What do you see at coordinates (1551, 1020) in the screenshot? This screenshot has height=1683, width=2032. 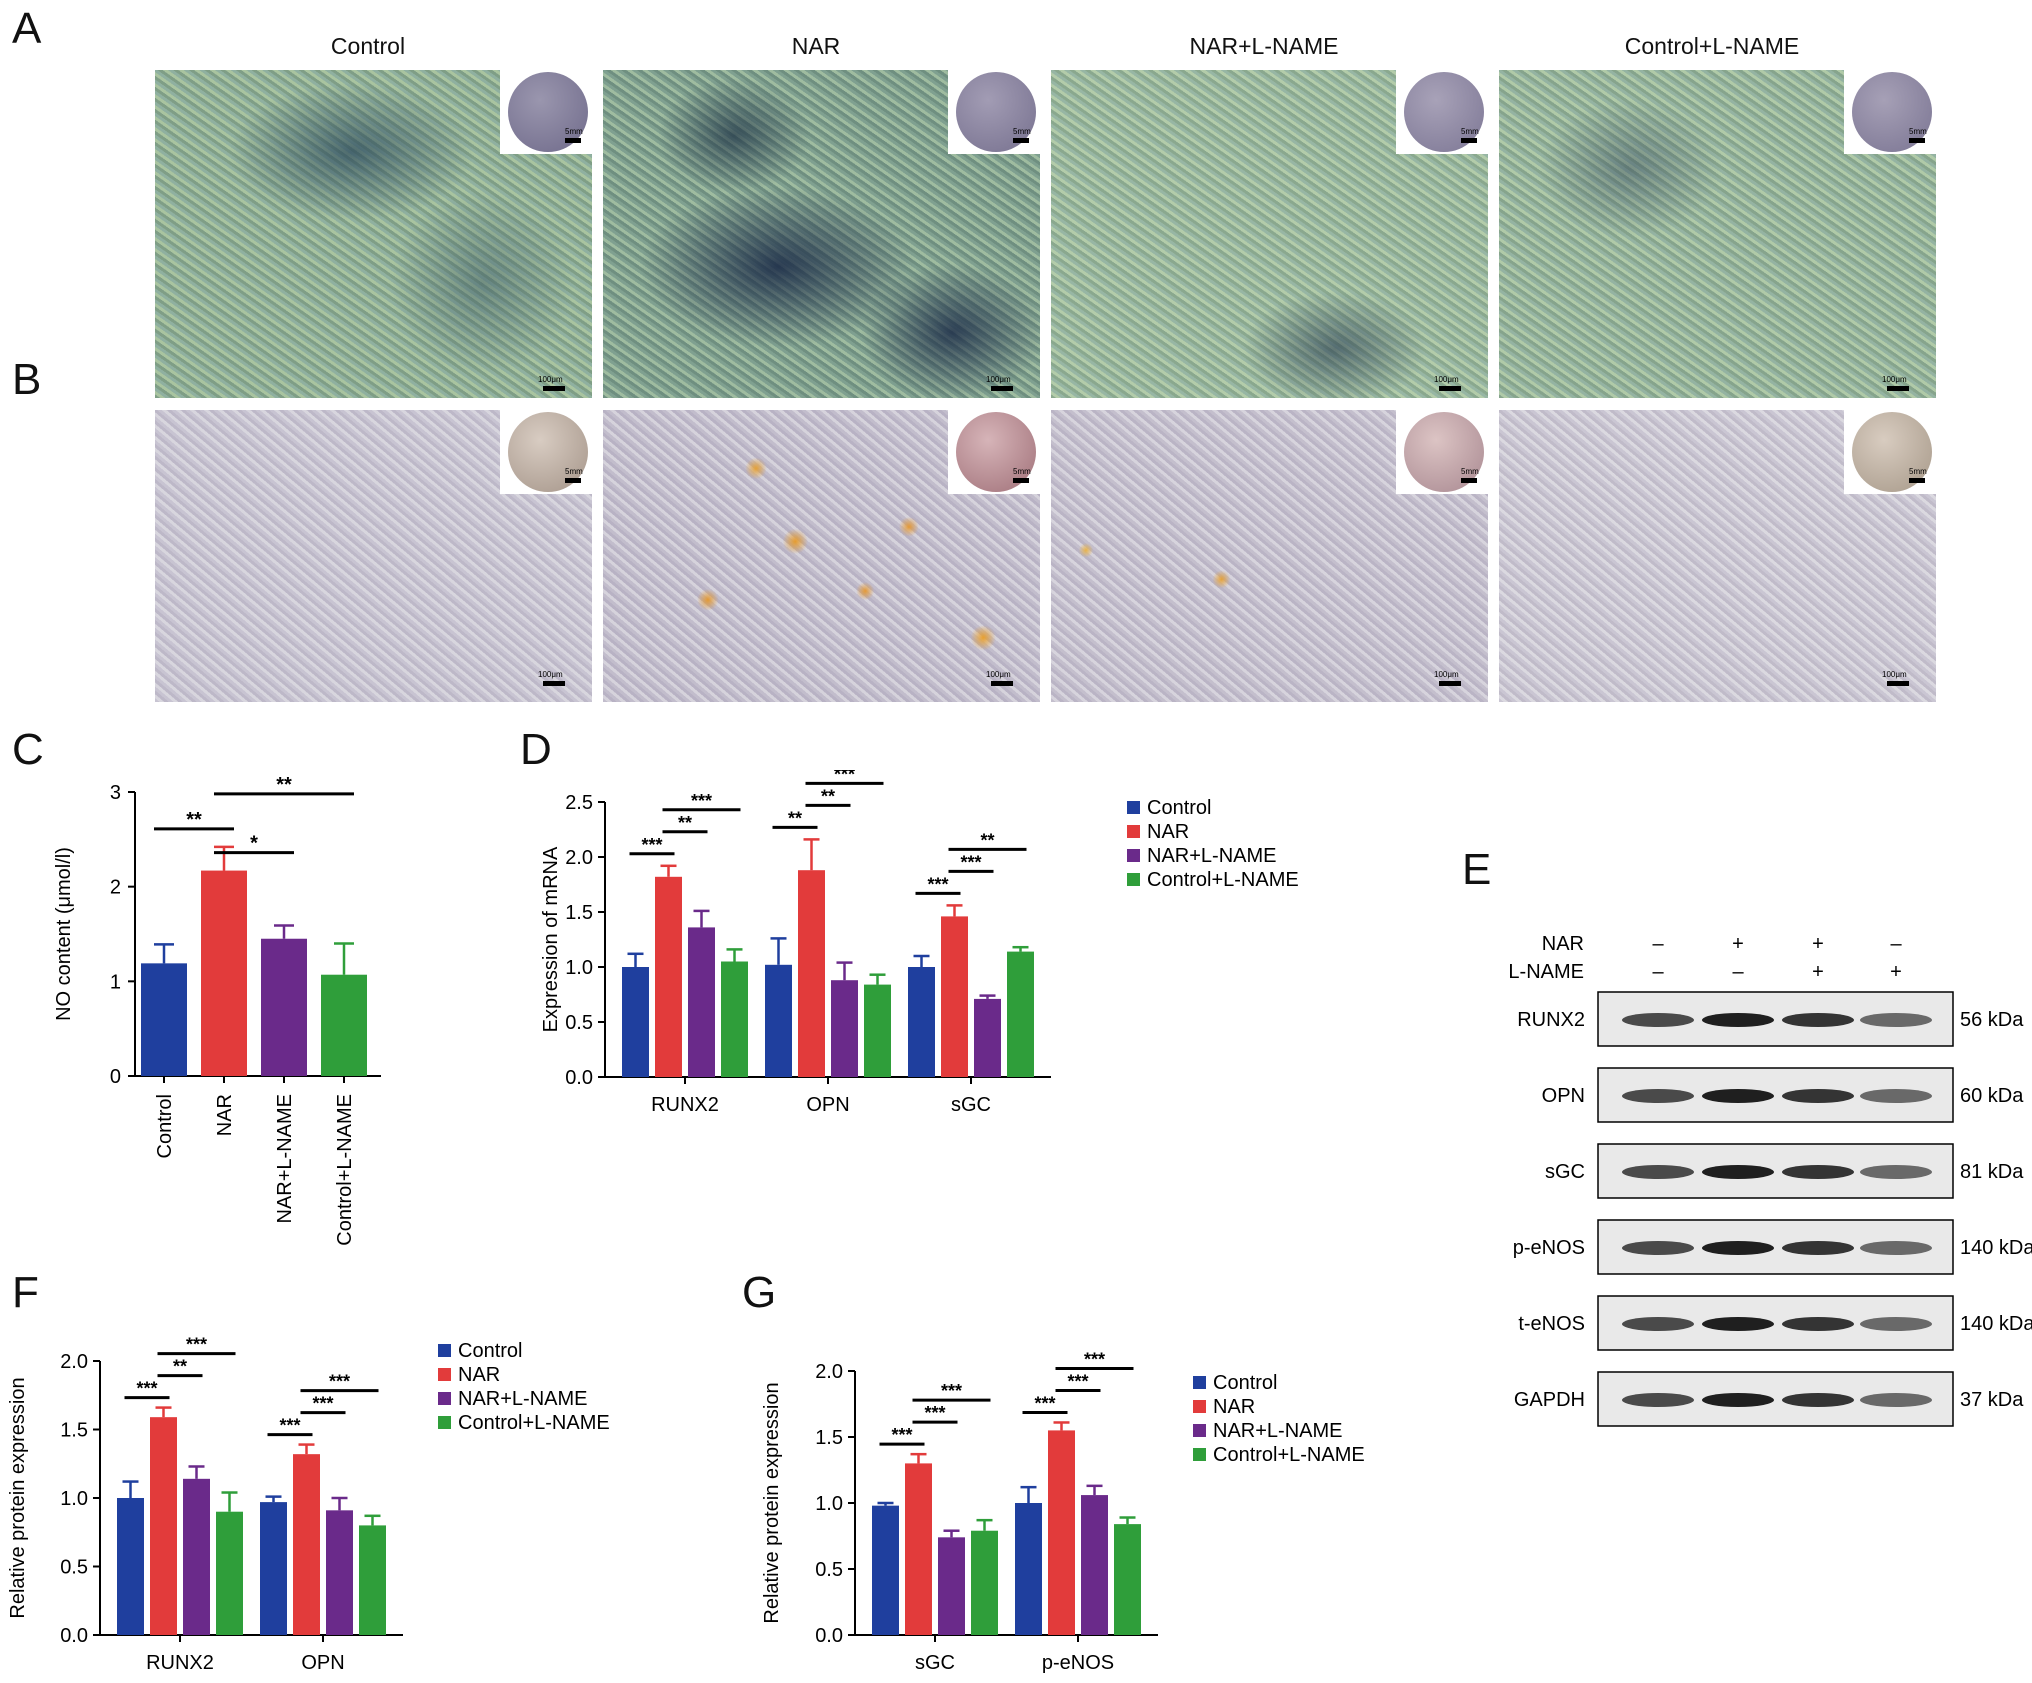 I see `band-label: RUNX2` at bounding box center [1551, 1020].